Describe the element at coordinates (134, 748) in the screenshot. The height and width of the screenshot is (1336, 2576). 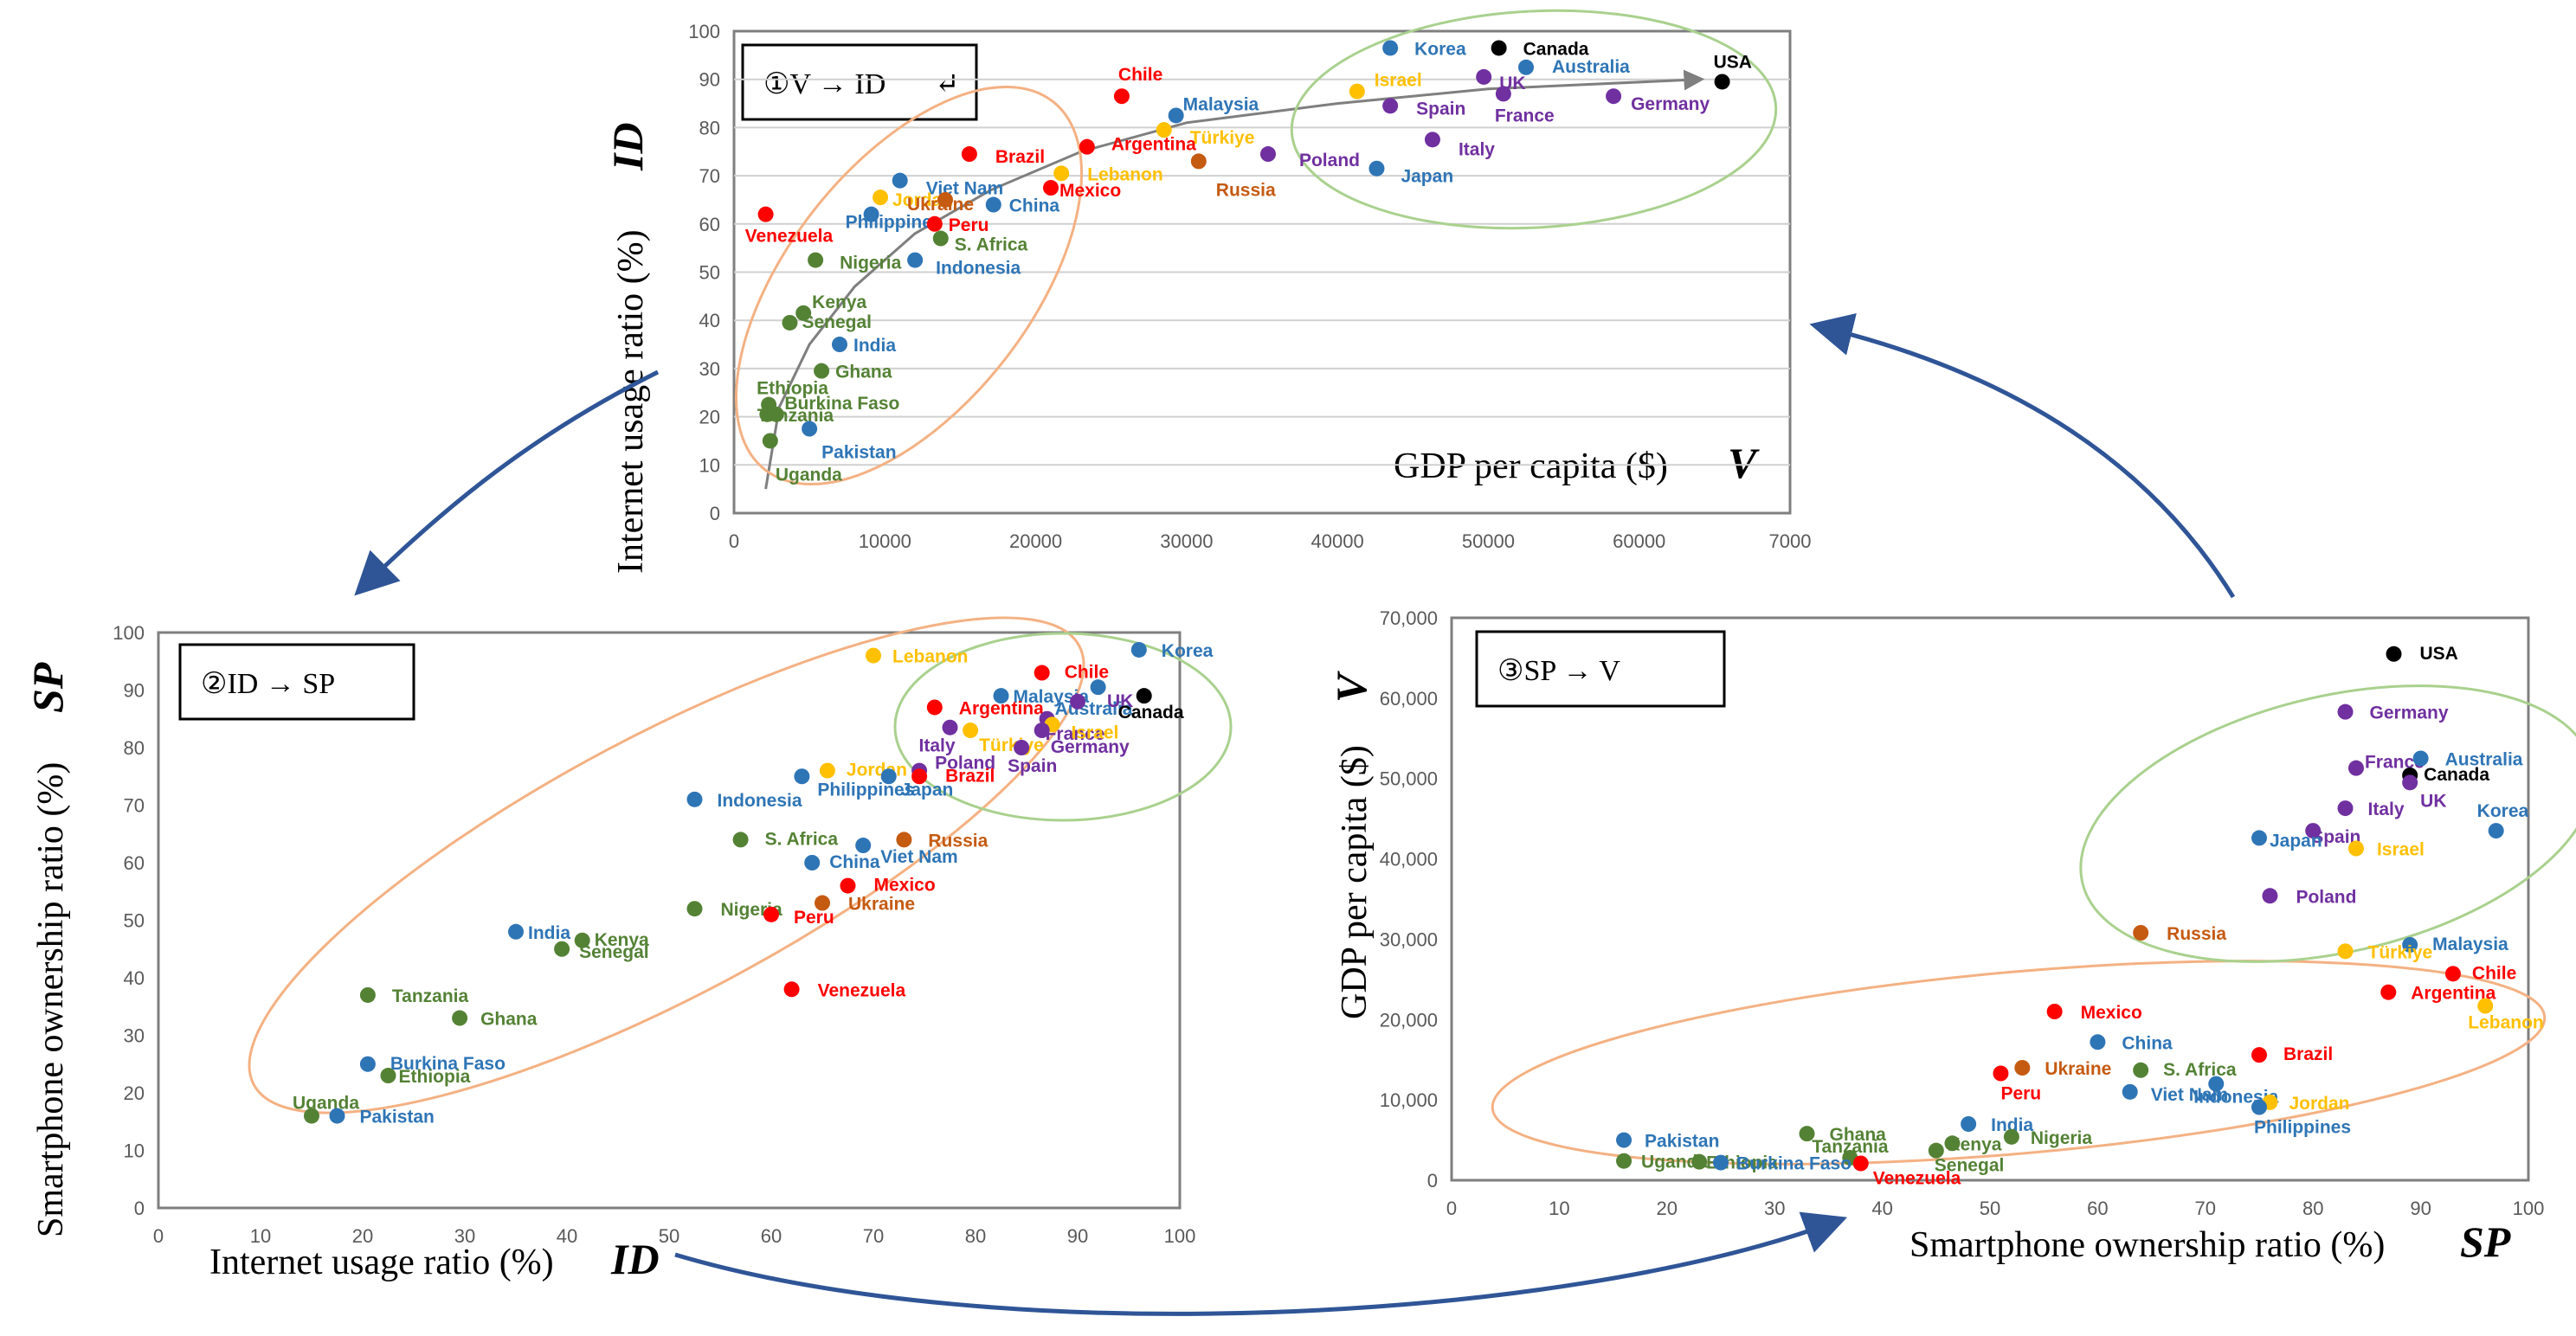
I see `panel-2-y-tick-label: 80` at that location.